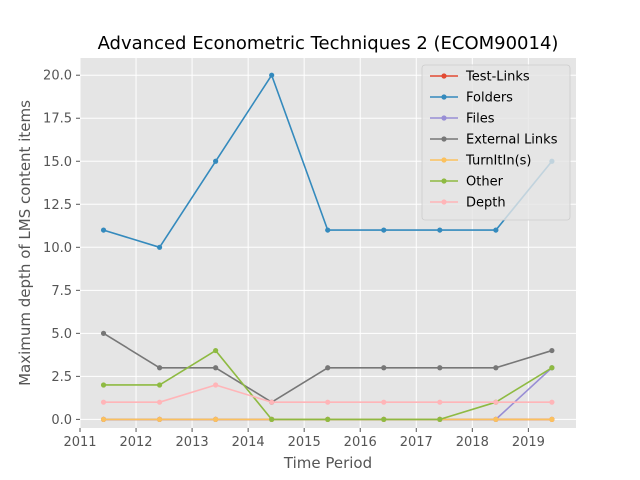 The height and width of the screenshot is (480, 640). Describe the element at coordinates (304, 442) in the screenshot. I see `x-tick-label: 2015` at that location.